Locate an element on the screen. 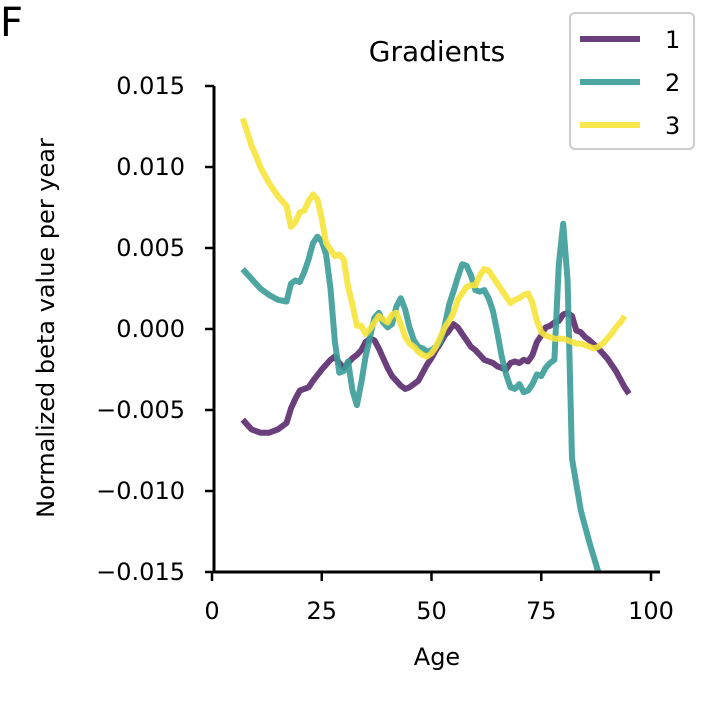 The height and width of the screenshot is (708, 708). y-tick-label: 0.015 is located at coordinates (150, 86).